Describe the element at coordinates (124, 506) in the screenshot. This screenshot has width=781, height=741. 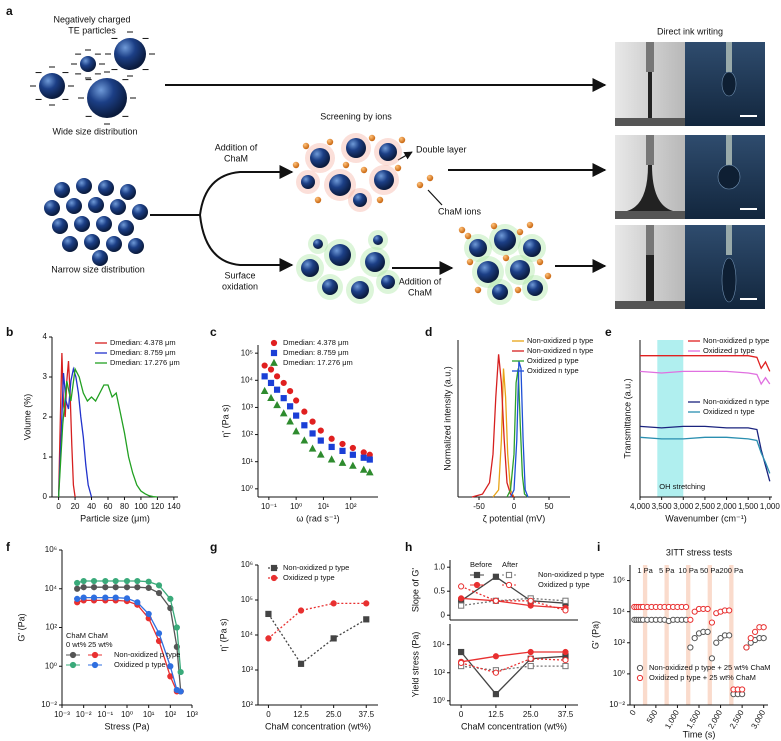
I see `x-tick-label: 80` at that location.